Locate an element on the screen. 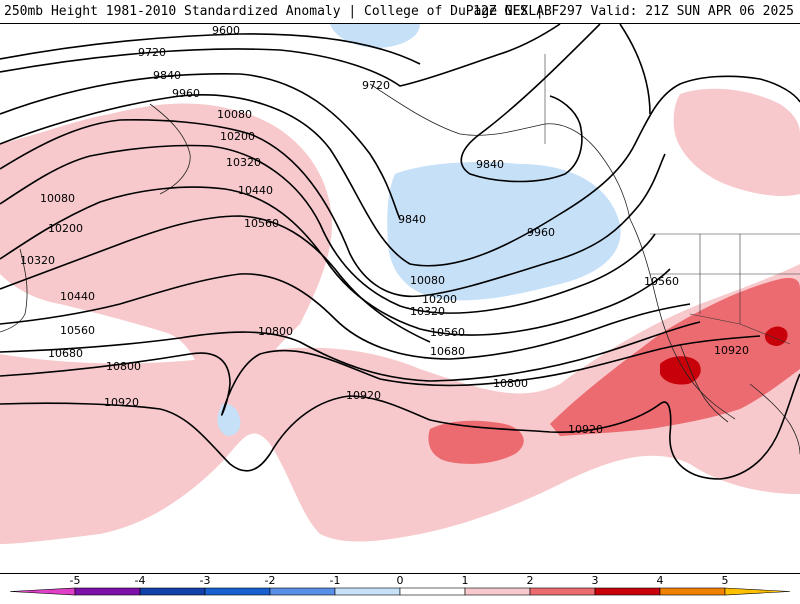 The width and height of the screenshot is (800, 604). blue-region-gulf-of-alaska is located at coordinates (504, 231).